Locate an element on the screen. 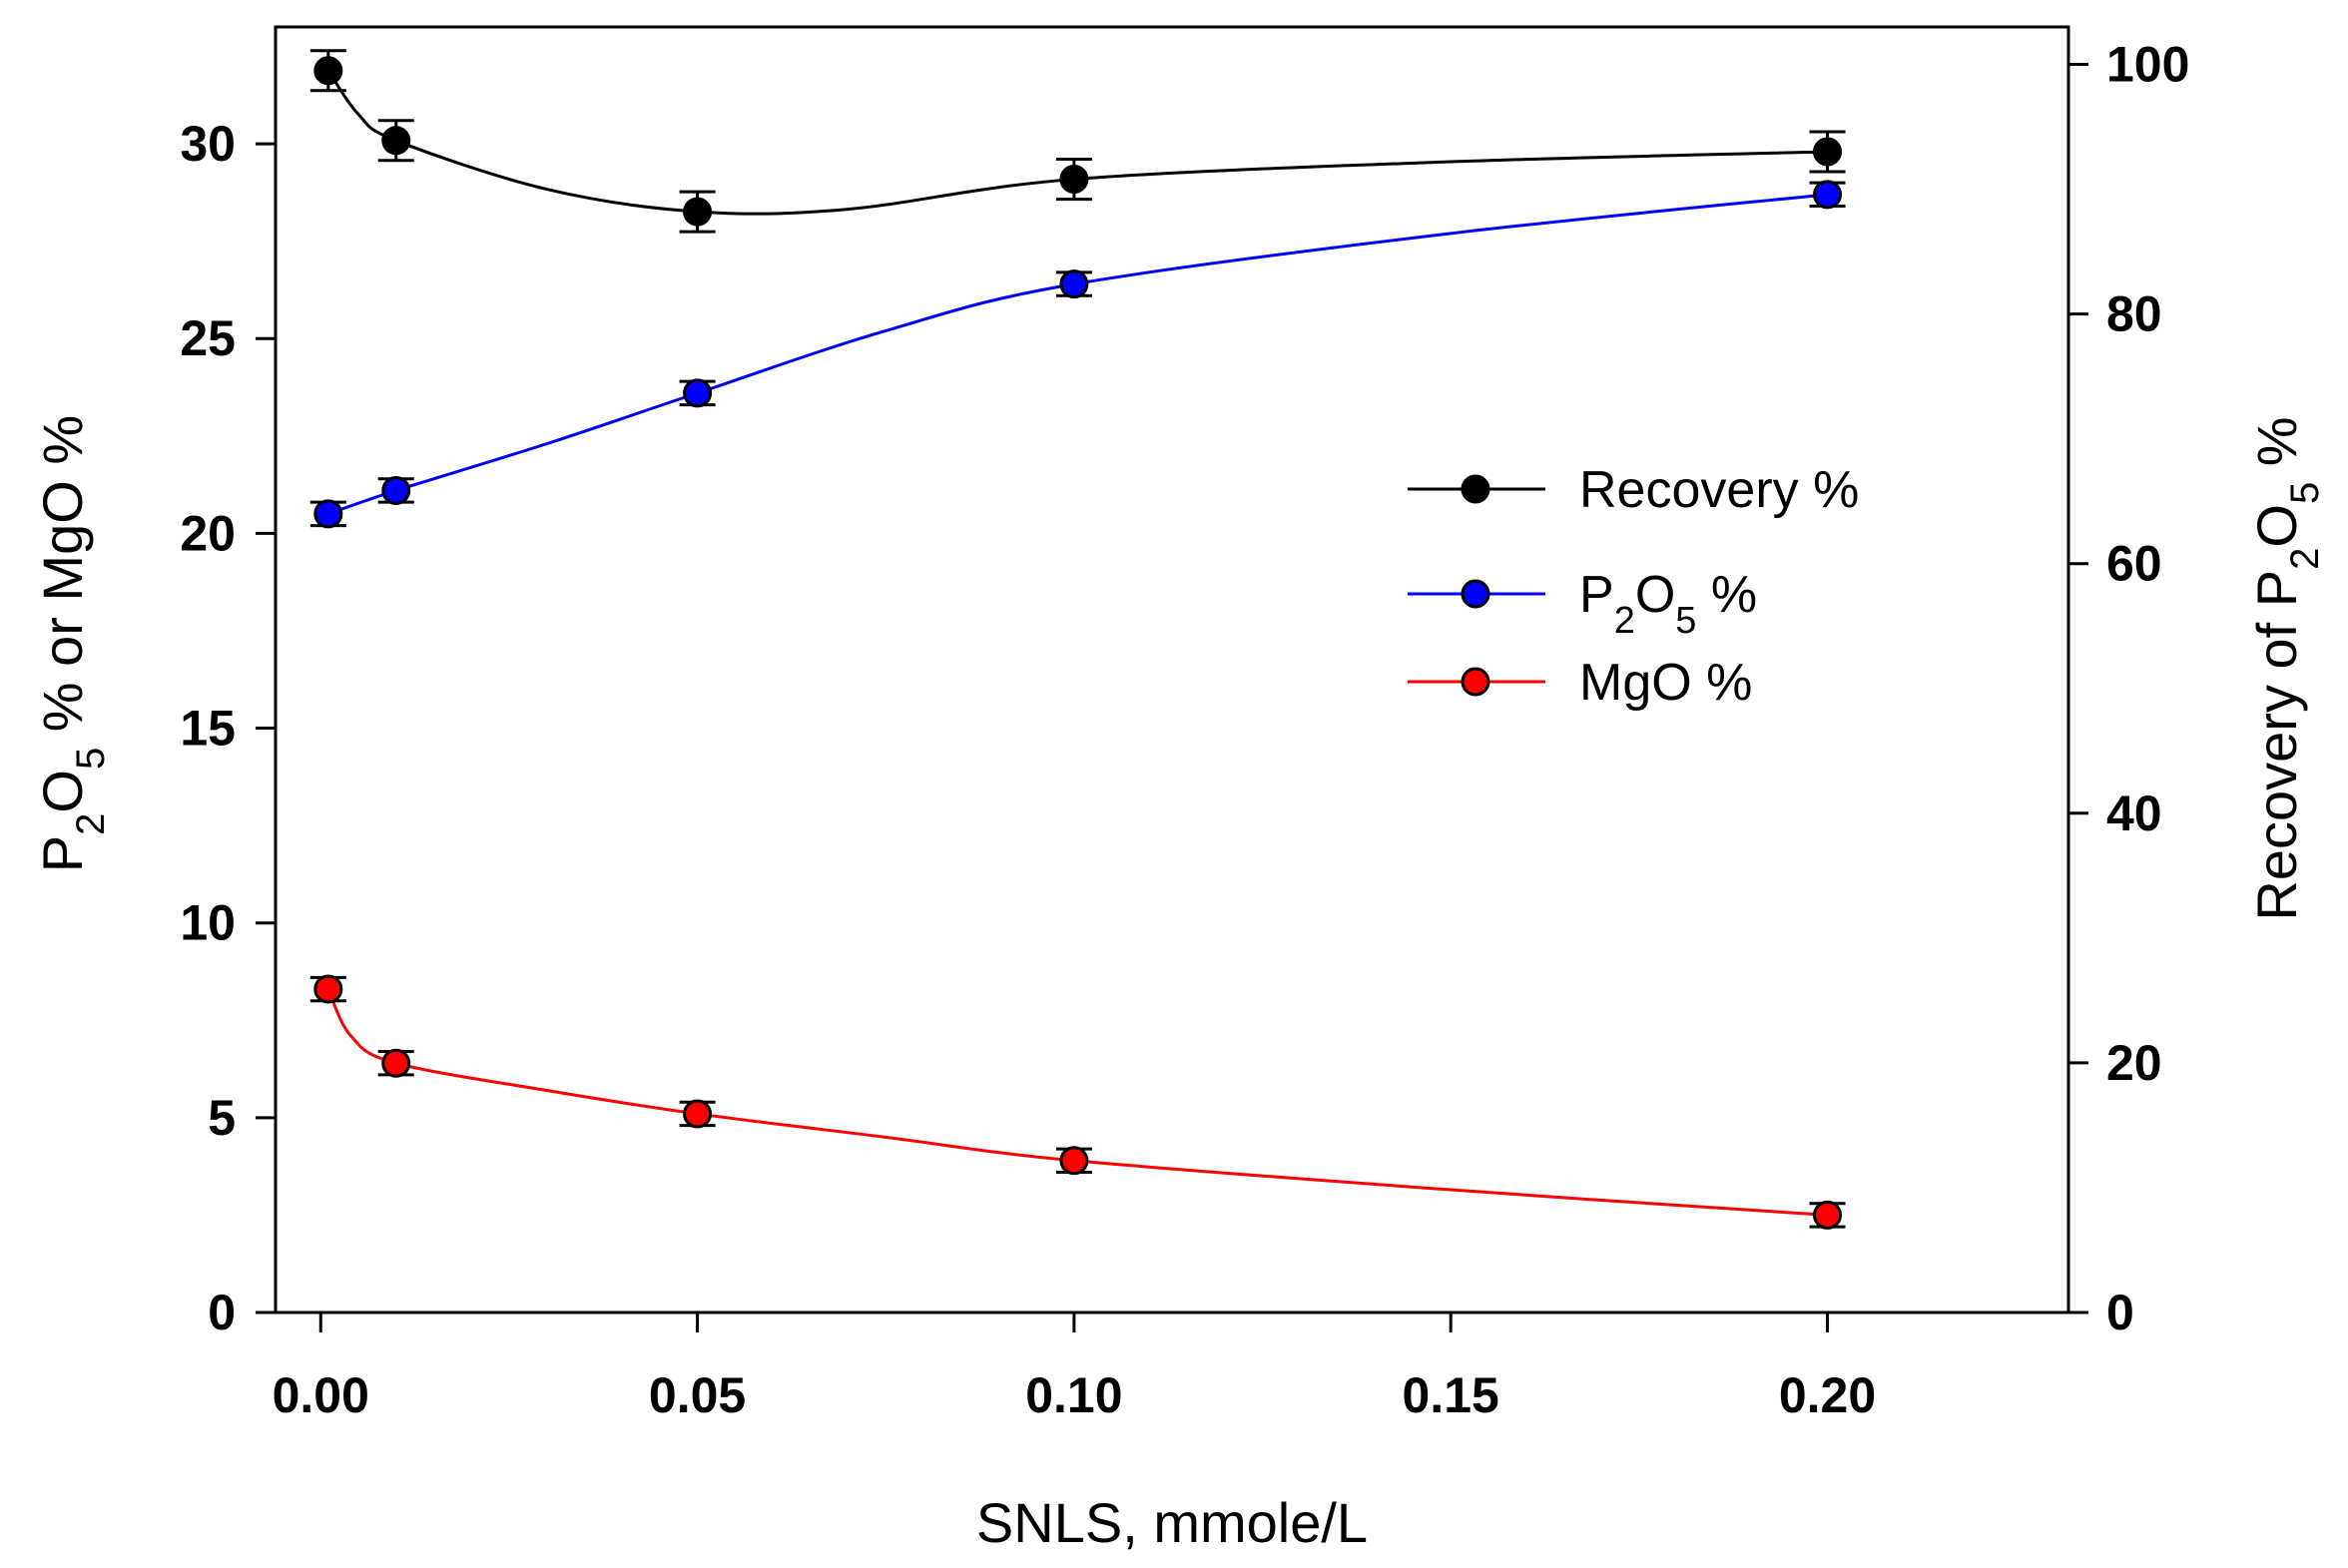 The image size is (2348, 1568). y-right-tick-label: 100 is located at coordinates (2147, 65).